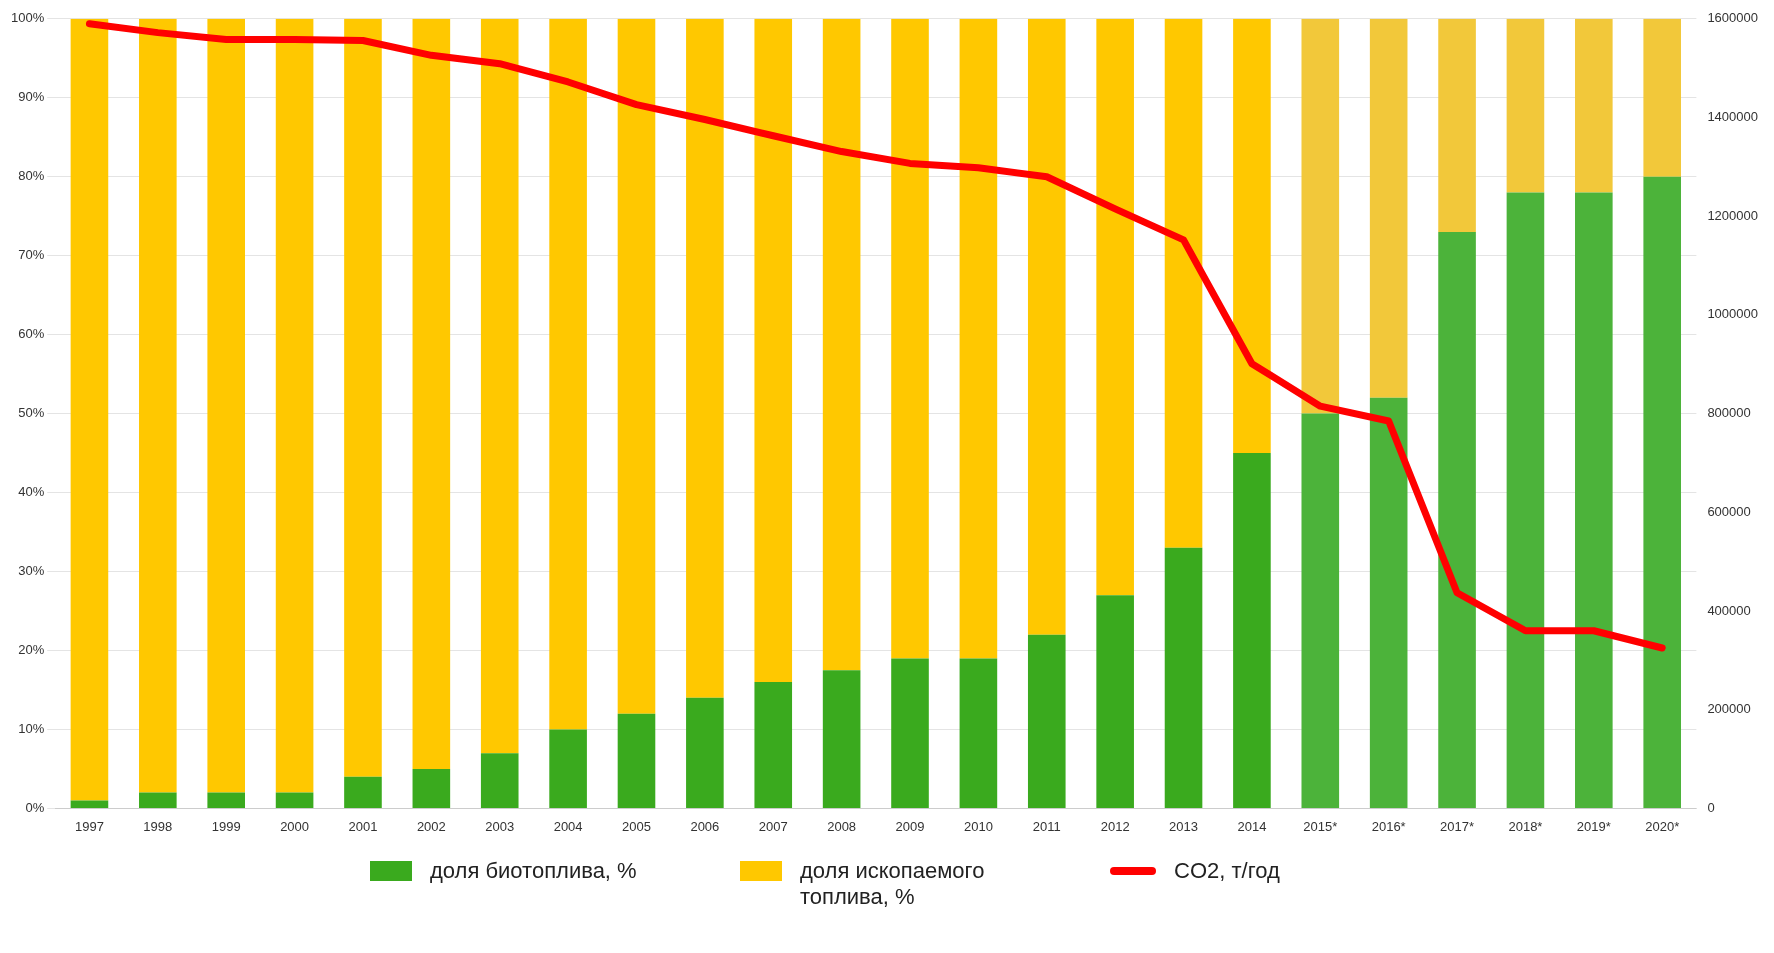  What do you see at coordinates (1733, 314) in the screenshot?
I see `y2-tick-label: 1000000` at bounding box center [1733, 314].